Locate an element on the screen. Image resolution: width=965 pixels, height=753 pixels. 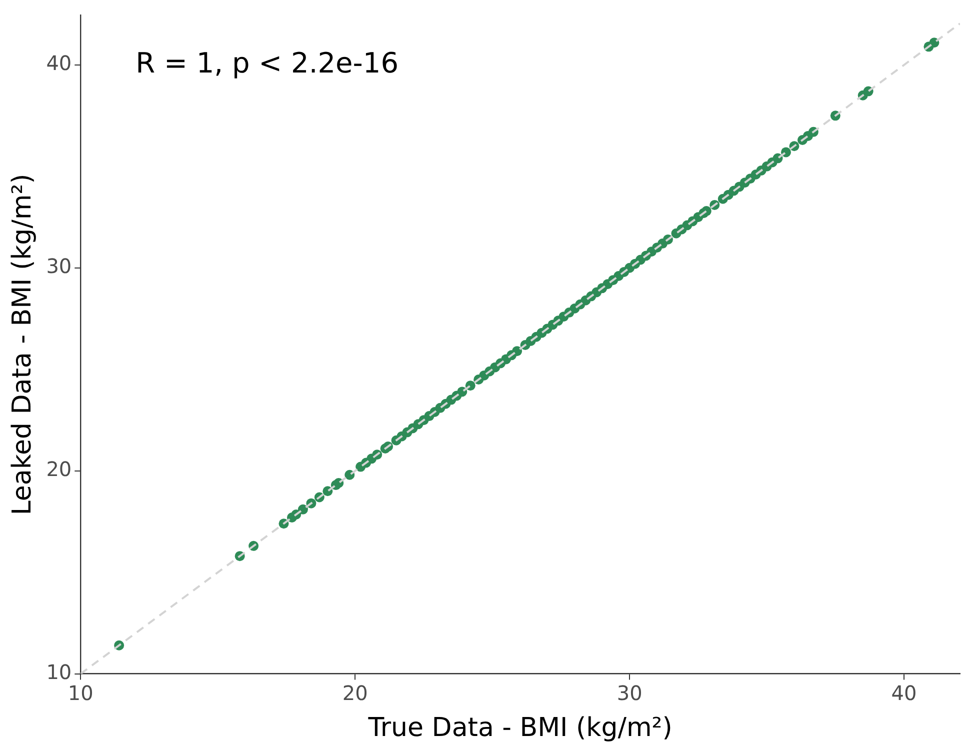
y-tick-label: 40 is located at coordinates (59, 63).